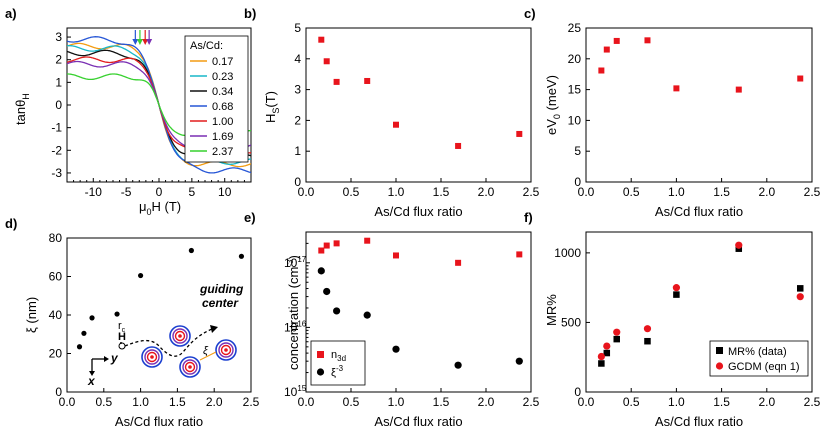 This screenshot has height=435, width=831. Describe the element at coordinates (149, 42) in the screenshot. I see `onset-arrow-head` at that location.